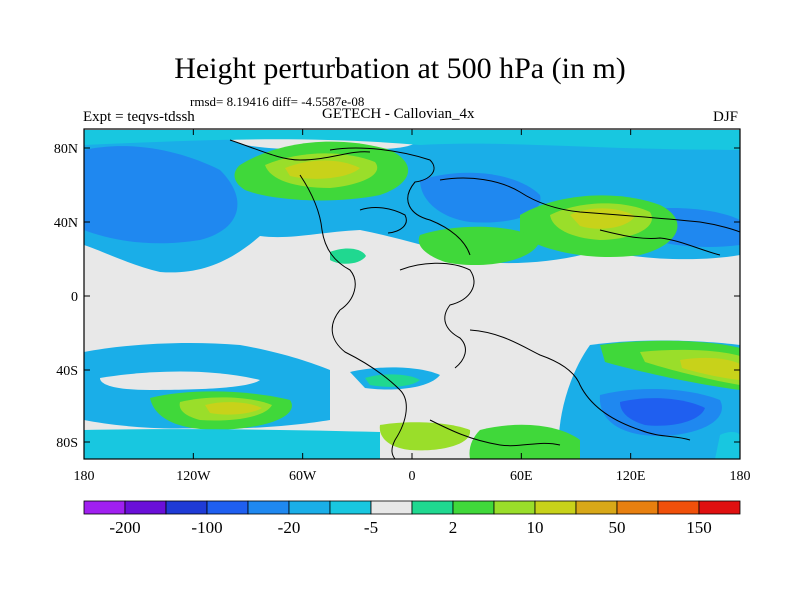  What do you see at coordinates (277, 101) in the screenshot?
I see `stats-text: rmsd= 8.19416 diff= -4.5587e-08` at bounding box center [277, 101].